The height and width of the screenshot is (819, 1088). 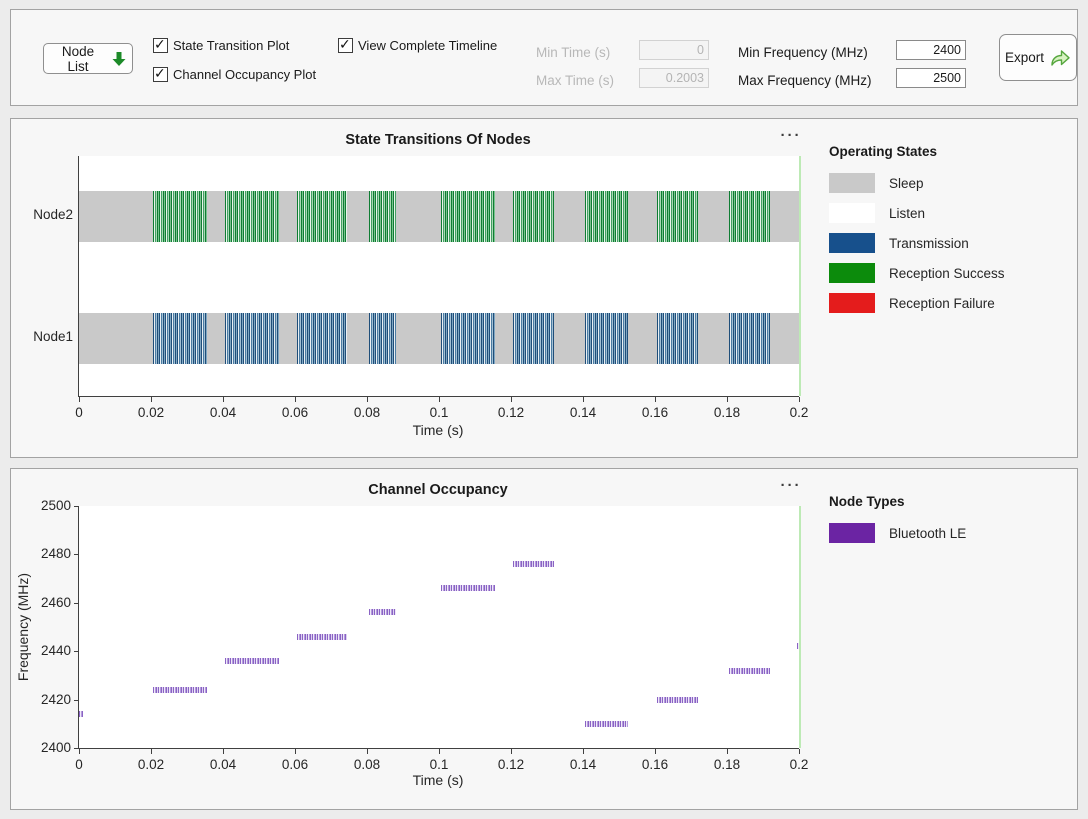 What do you see at coordinates (852, 213) in the screenshot?
I see `listen-swatch` at bounding box center [852, 213].